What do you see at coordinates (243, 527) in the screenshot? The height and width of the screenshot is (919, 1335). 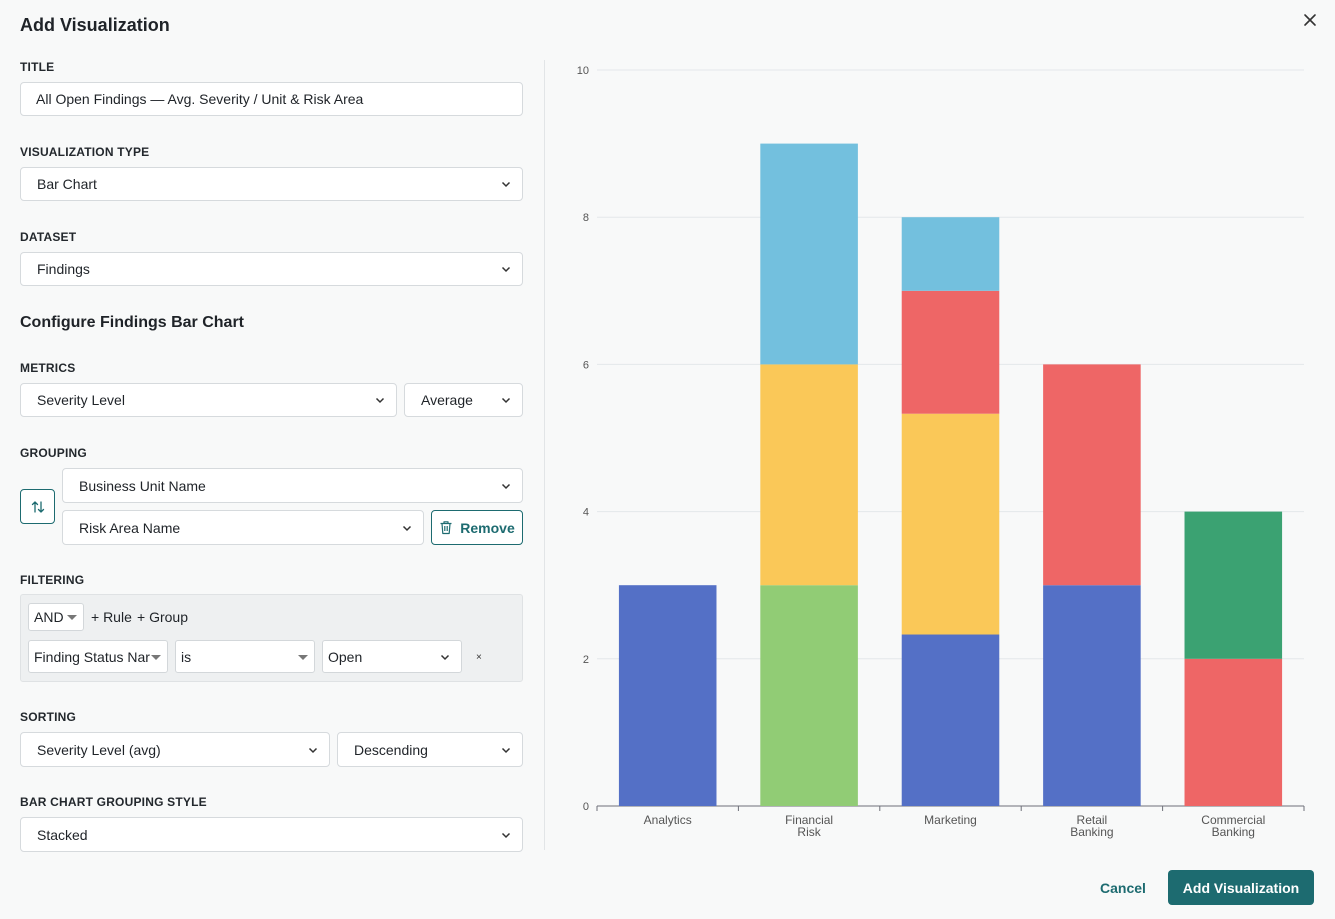 I see `group-secondary-select: Risk Area Name` at bounding box center [243, 527].